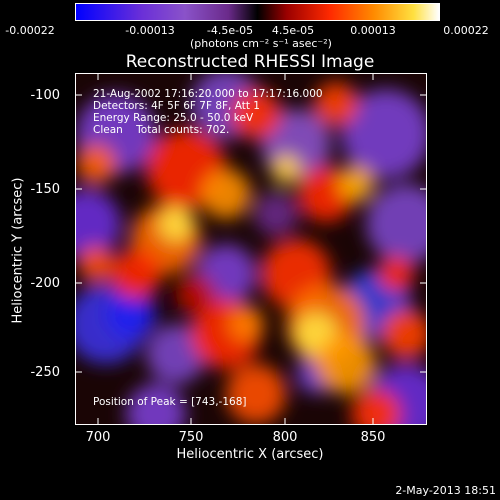 This screenshot has width=500, height=500. I want to click on peak-position-label: Position of Peak = [743,-168], so click(170, 402).